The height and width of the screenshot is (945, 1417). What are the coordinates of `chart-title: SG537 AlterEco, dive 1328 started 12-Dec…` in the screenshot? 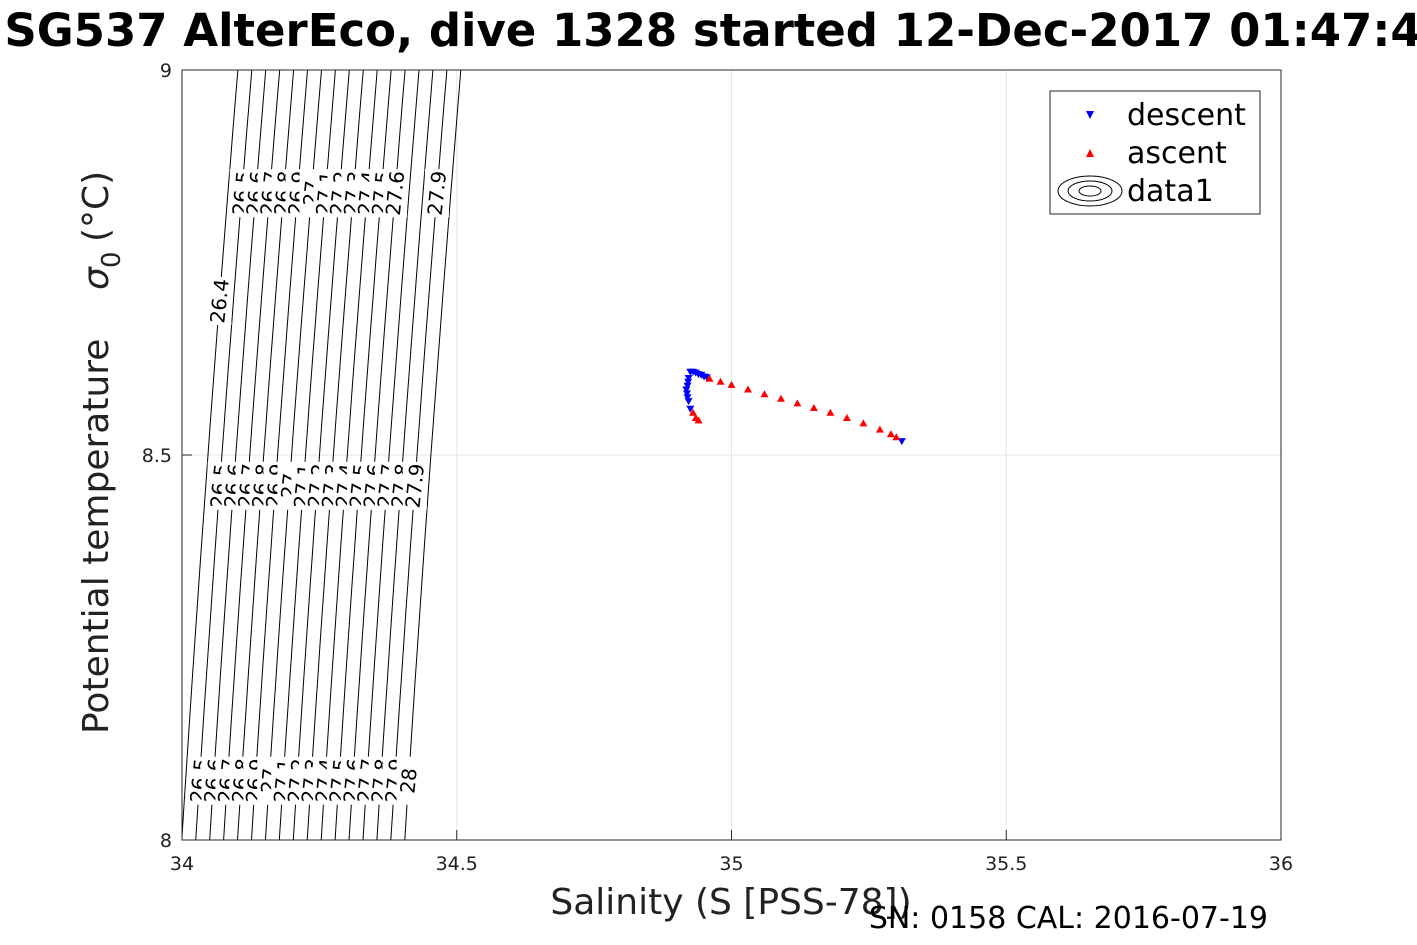 It's located at (710, 30).